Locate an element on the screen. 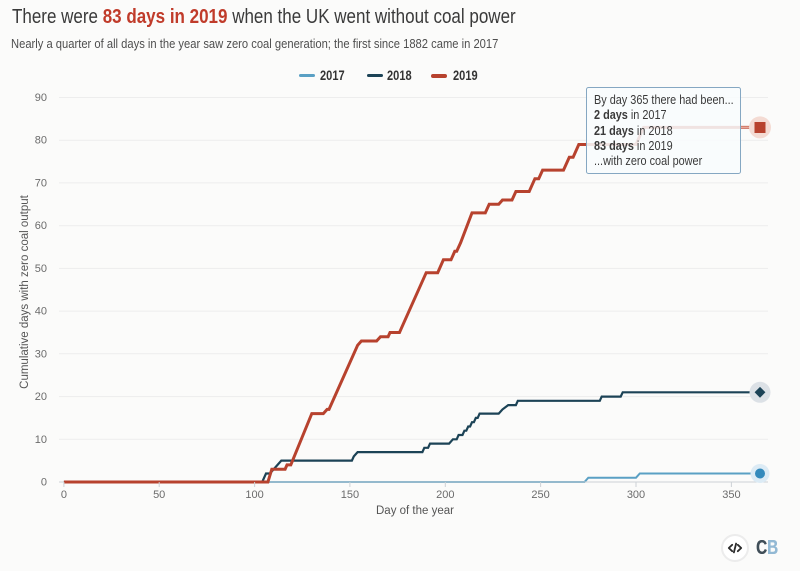  svg-text: 80 is located at coordinates (41, 141).